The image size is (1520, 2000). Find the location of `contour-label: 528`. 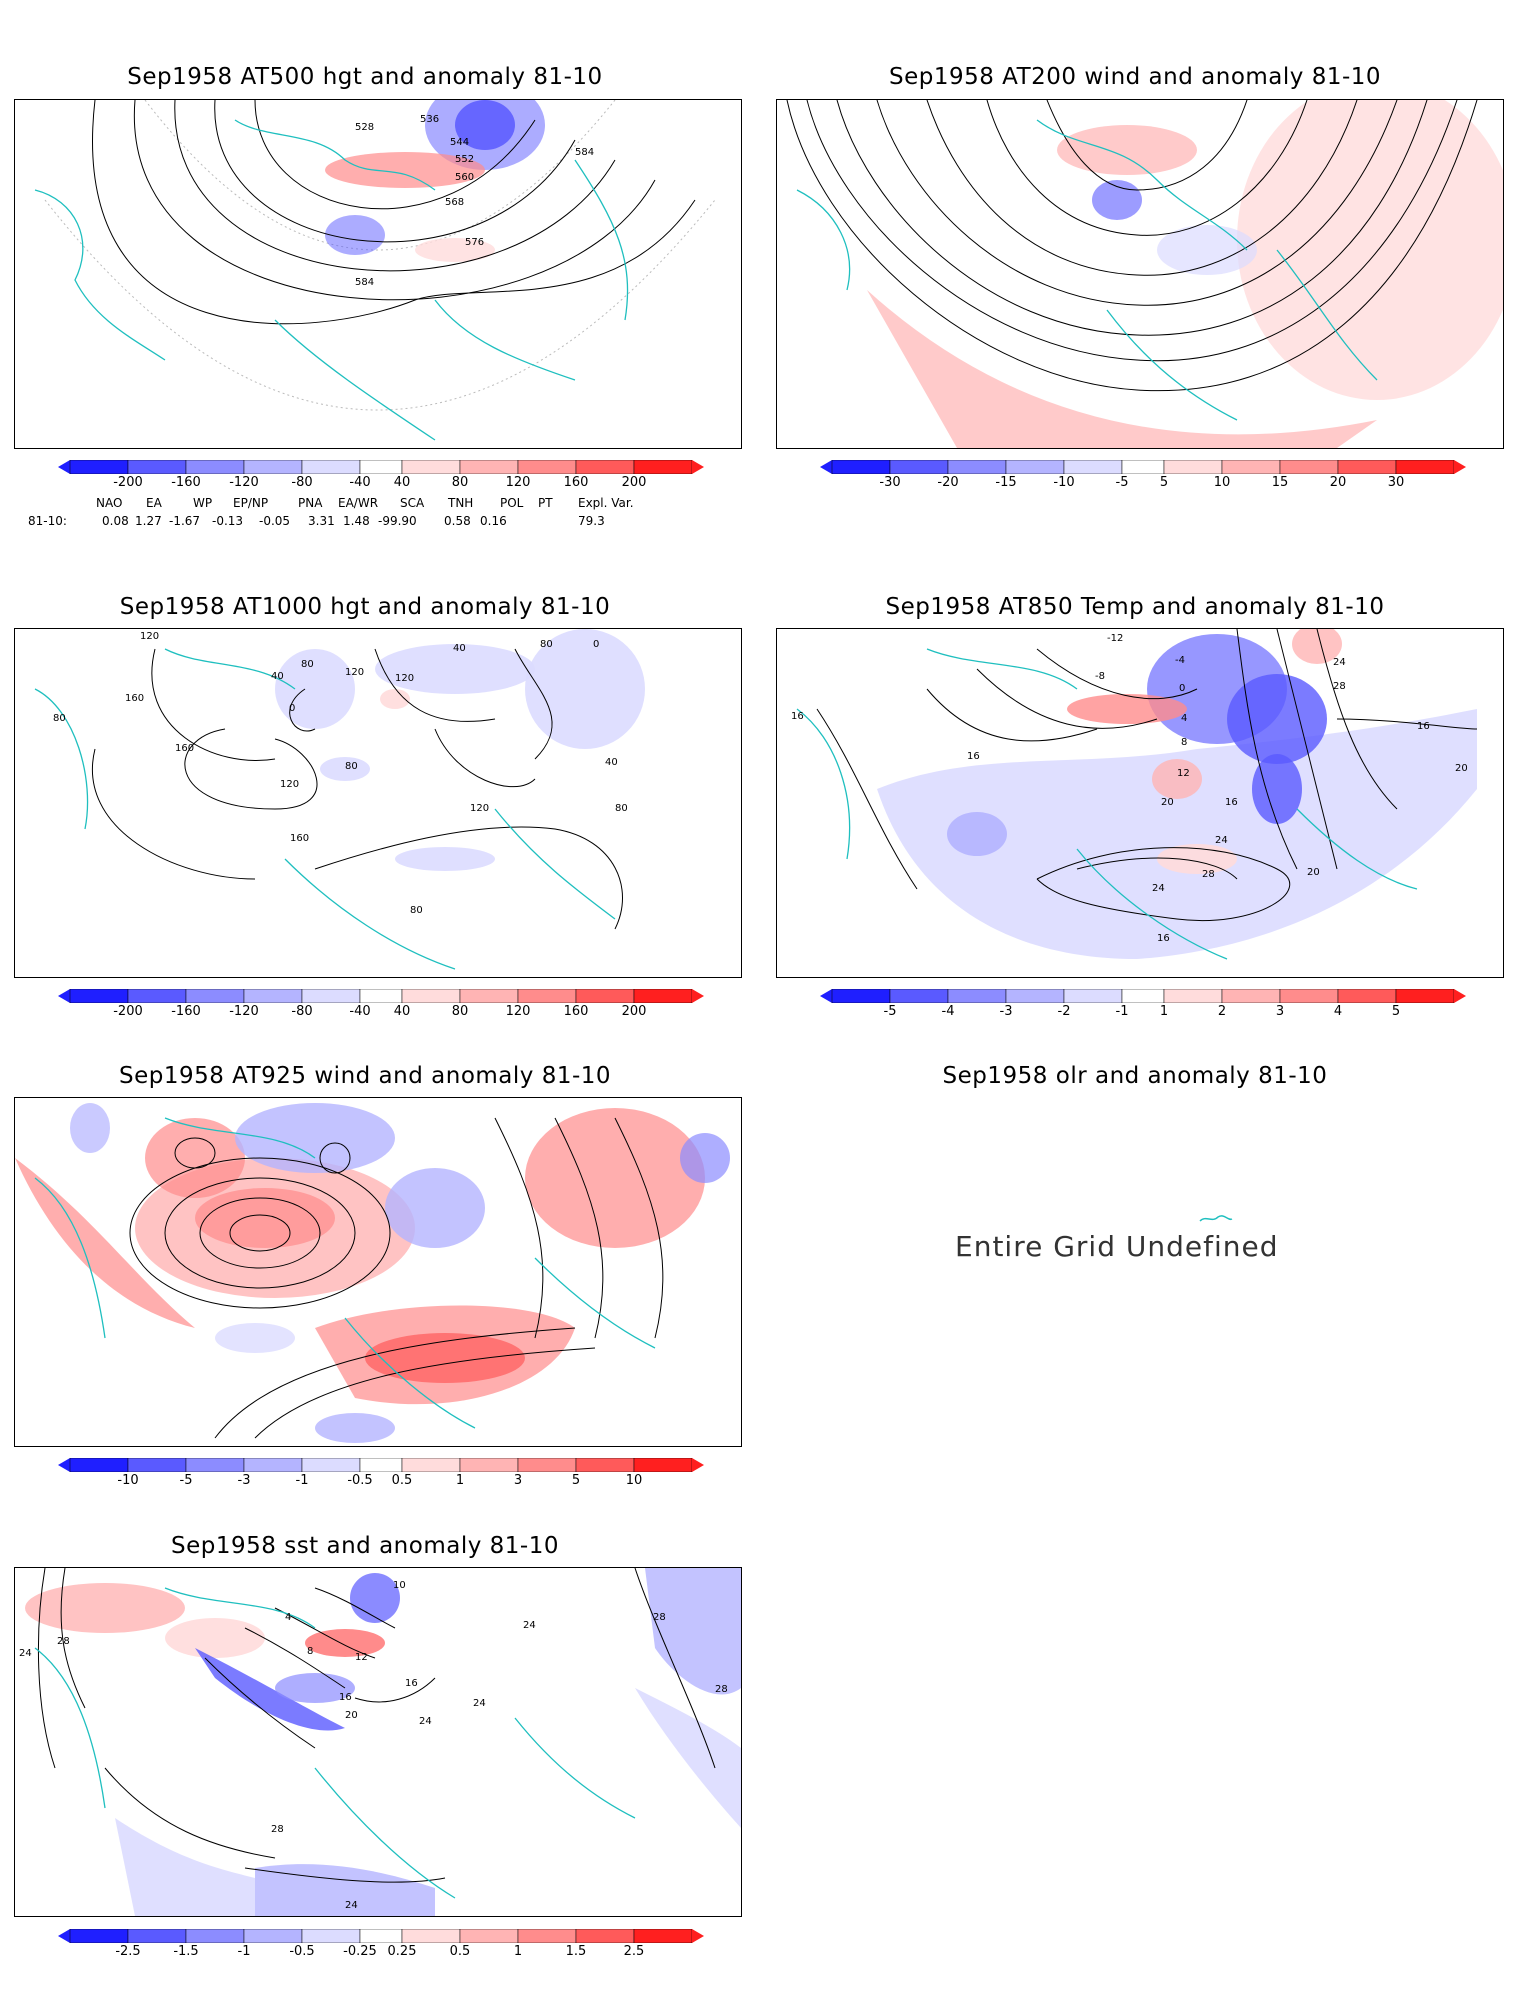

contour-label: 528 is located at coordinates (364, 127).